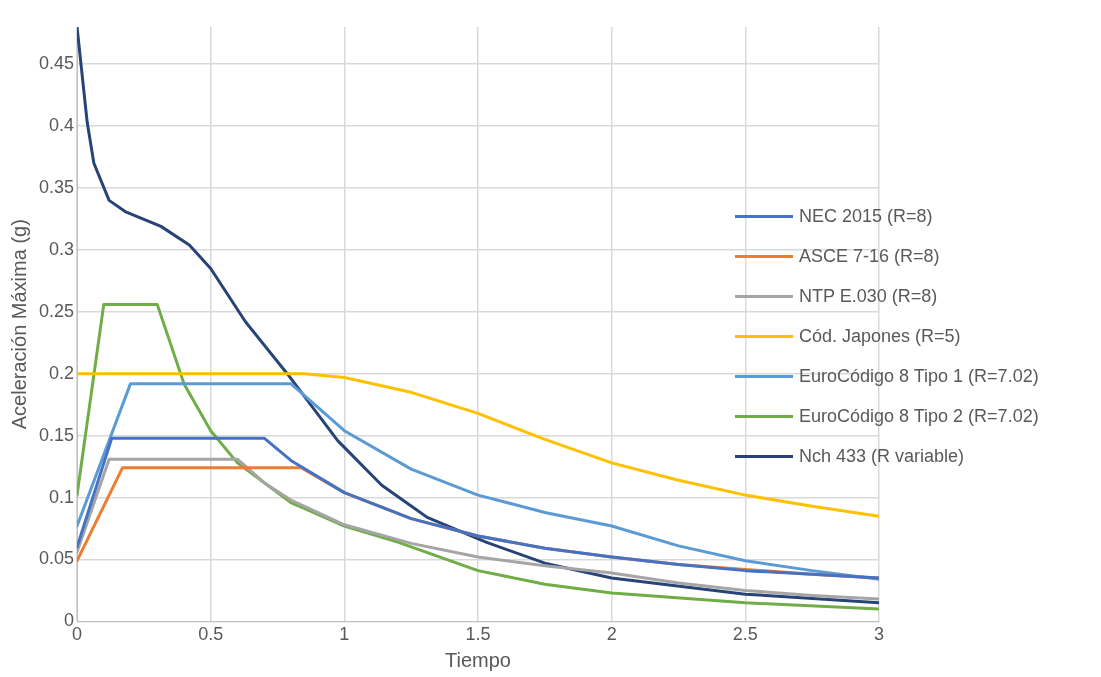 The width and height of the screenshot is (1101, 677). Describe the element at coordinates (880, 336) in the screenshot. I see `legend-label: Cód. Japones (R=5)` at that location.